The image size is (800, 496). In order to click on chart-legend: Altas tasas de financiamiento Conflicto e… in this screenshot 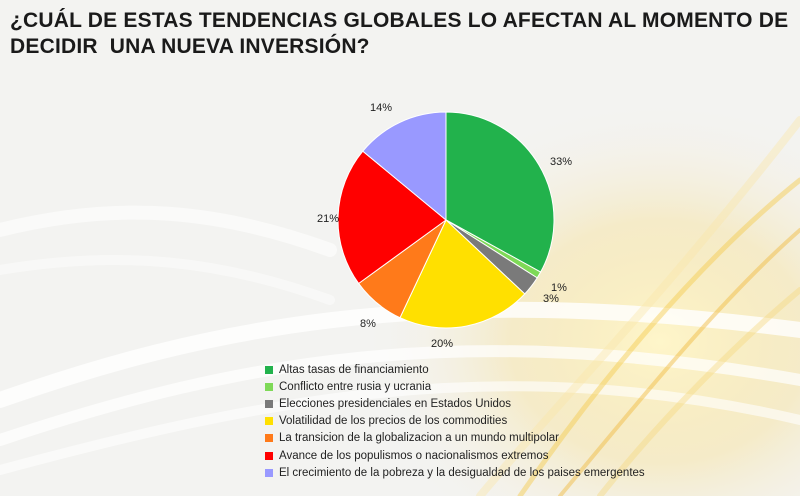, I will do `click(455, 421)`.